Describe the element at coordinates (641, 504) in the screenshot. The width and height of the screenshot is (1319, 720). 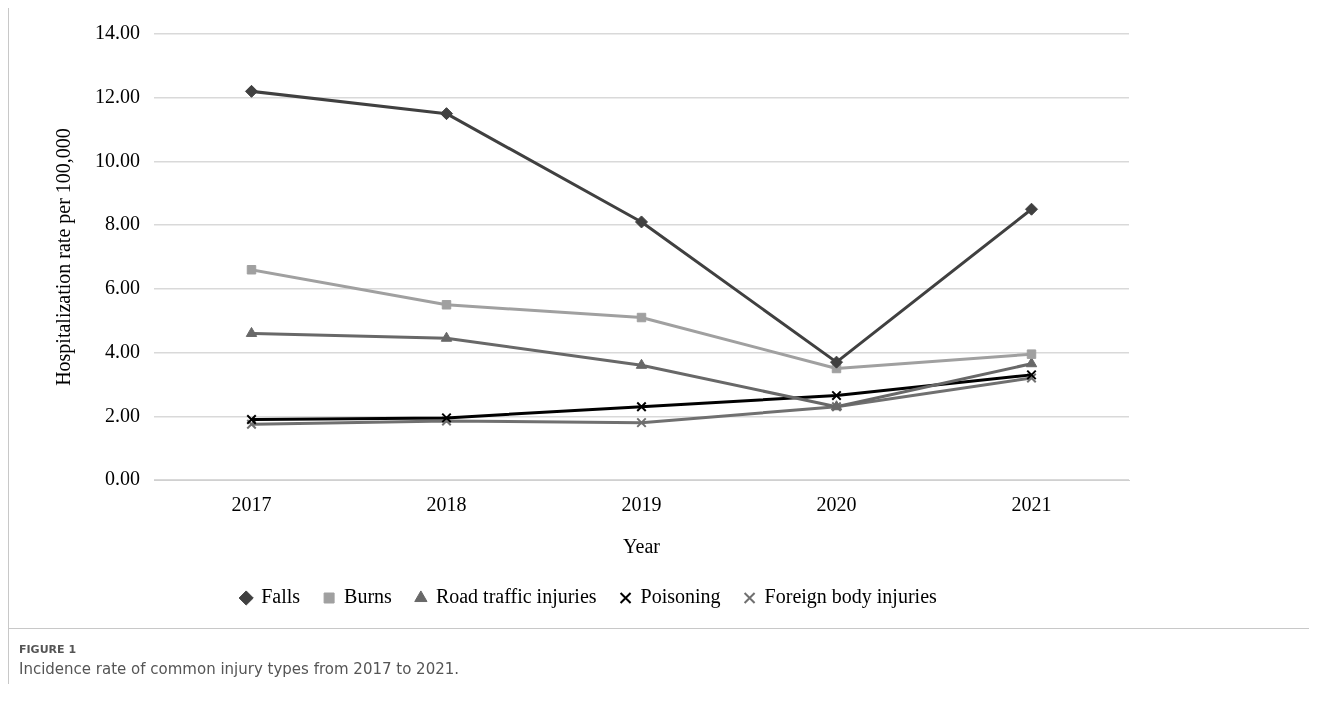
I see `x-tick-label: 2019` at that location.